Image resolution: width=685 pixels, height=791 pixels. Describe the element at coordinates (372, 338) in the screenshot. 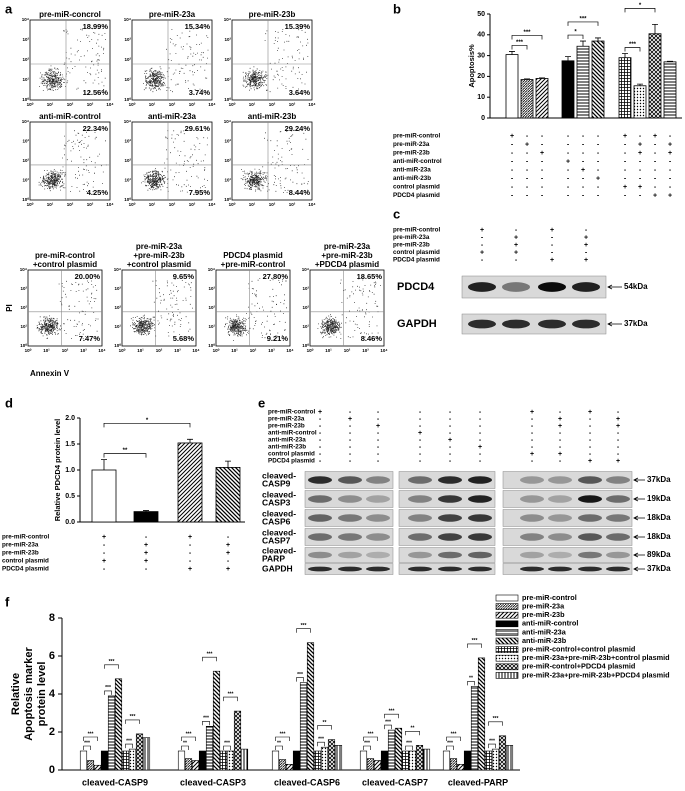

I see `quadrant-value: 8.46%` at that location.